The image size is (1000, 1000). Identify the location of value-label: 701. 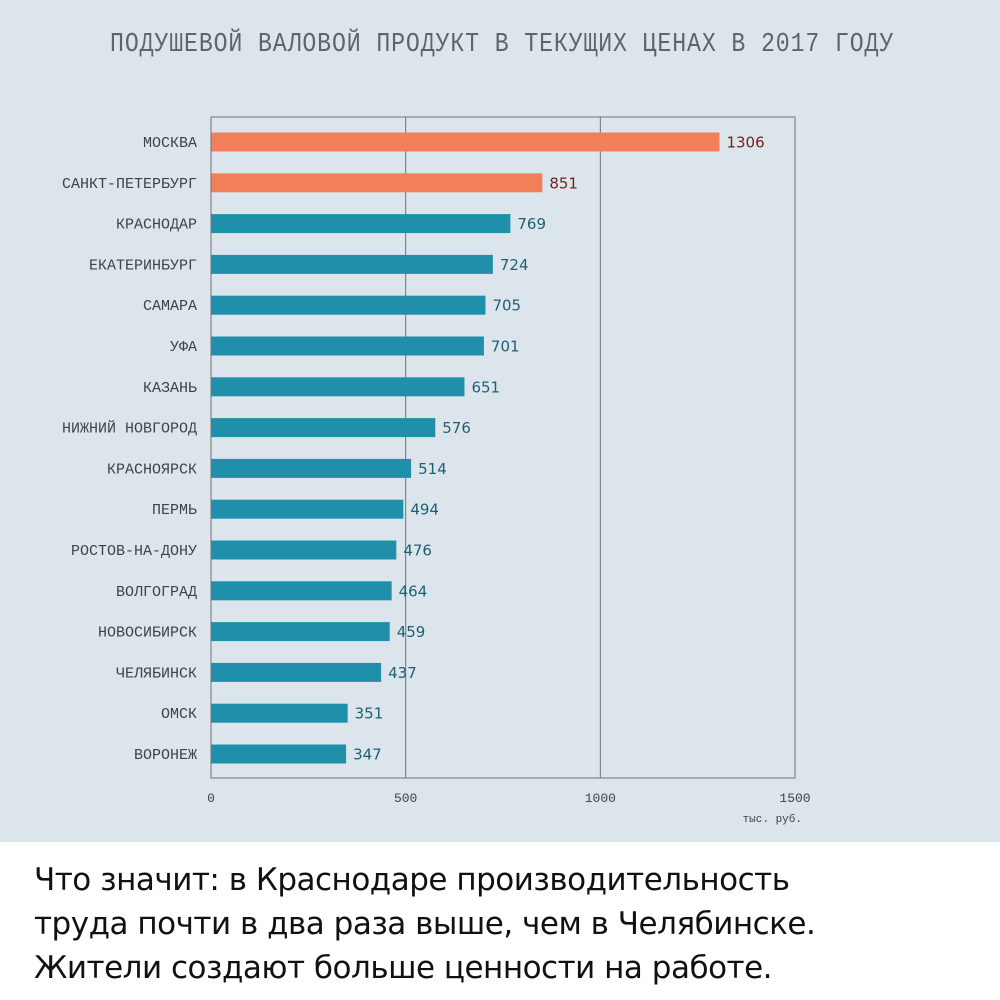
(505, 347).